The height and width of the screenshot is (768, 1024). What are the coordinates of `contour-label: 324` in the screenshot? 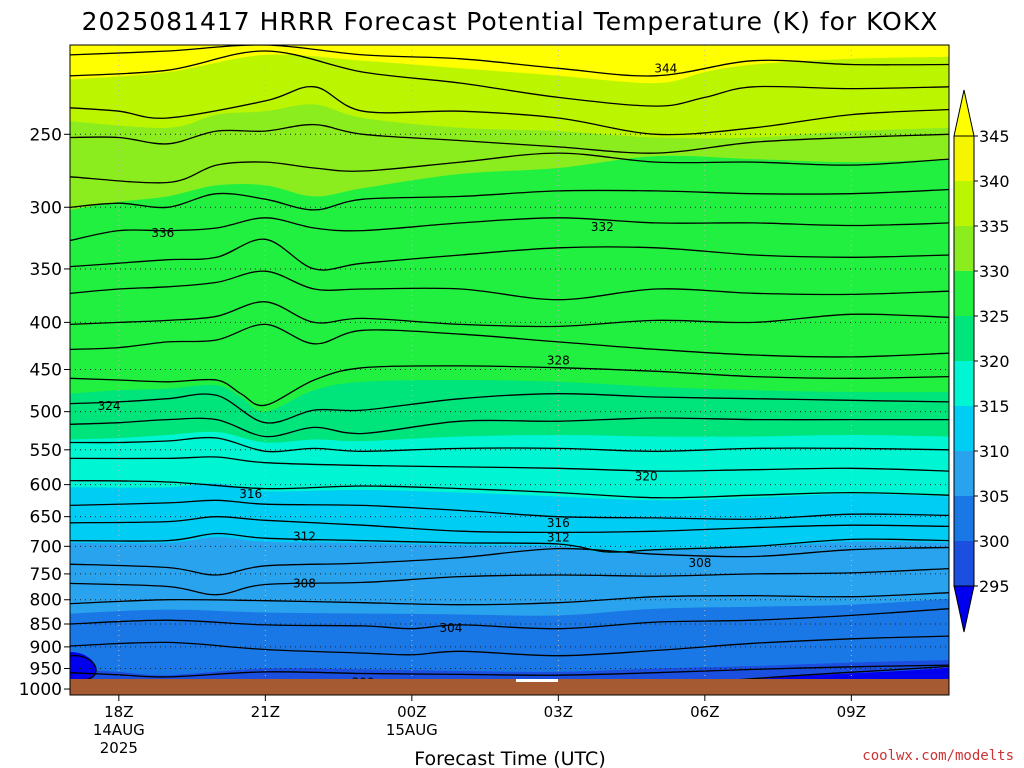 It's located at (109, 406).